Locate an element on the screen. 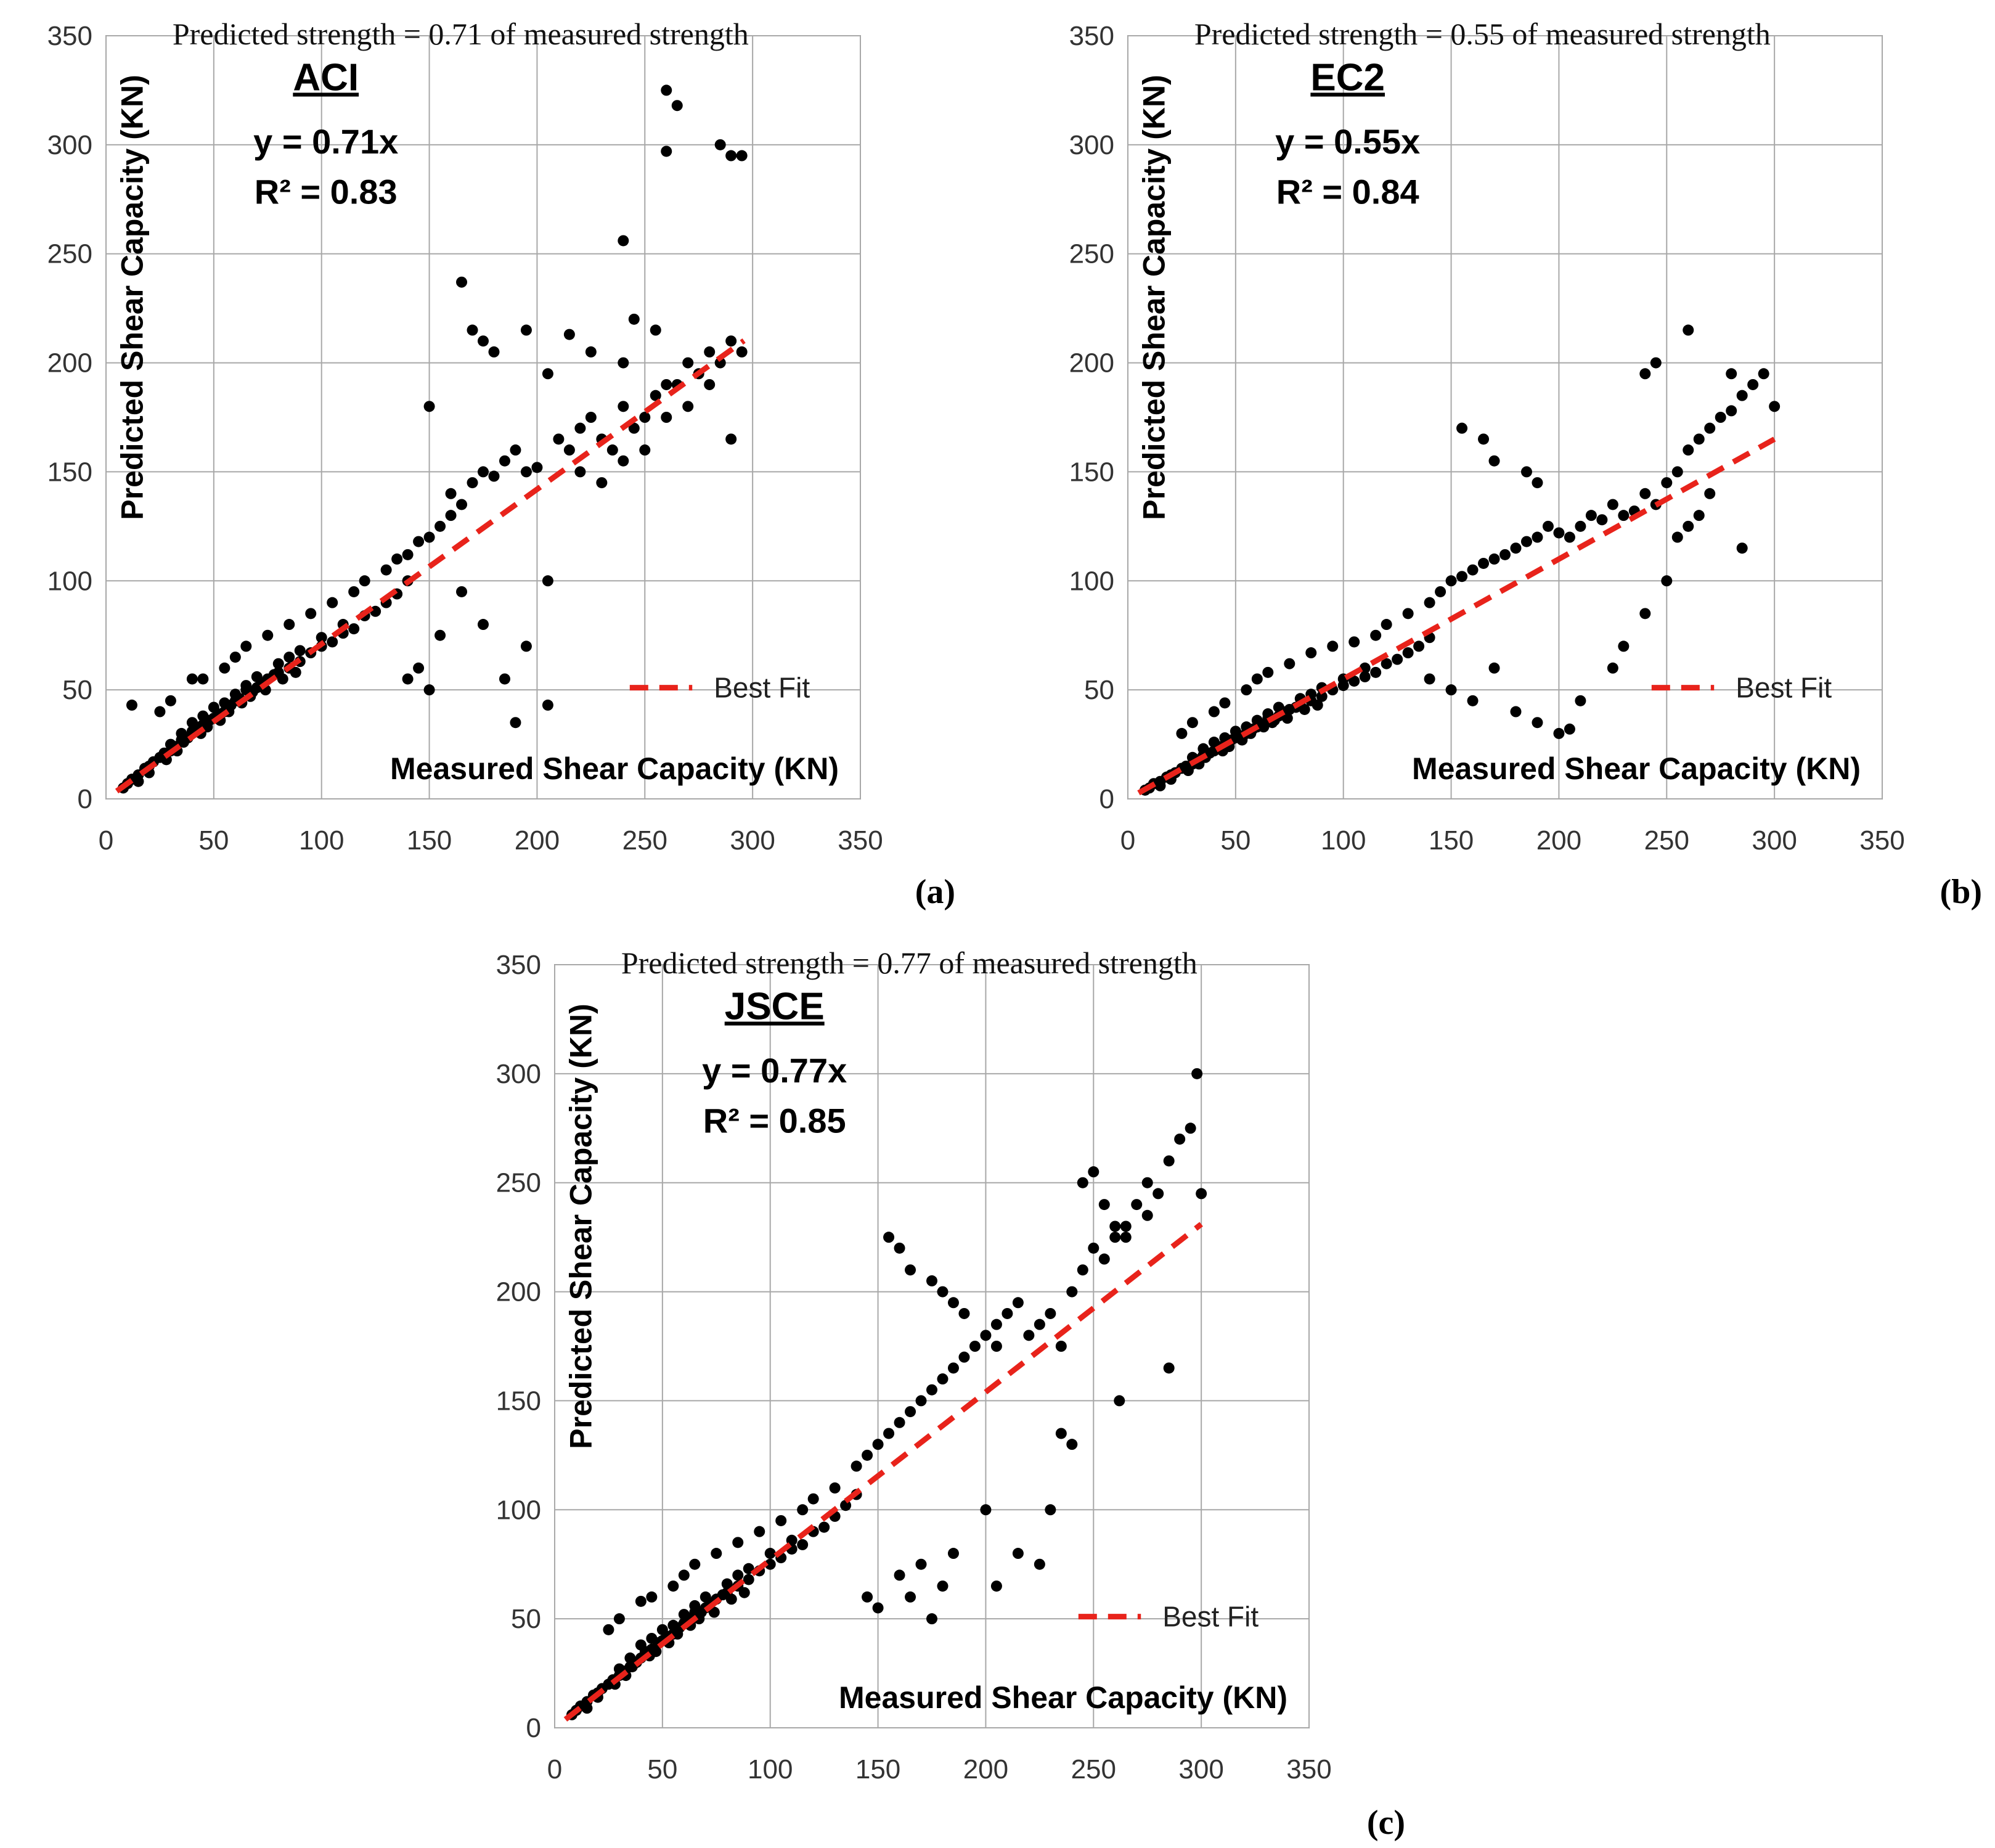 Image resolution: width=1995 pixels, height=1848 pixels. panel-label: (b) is located at coordinates (1961, 892).